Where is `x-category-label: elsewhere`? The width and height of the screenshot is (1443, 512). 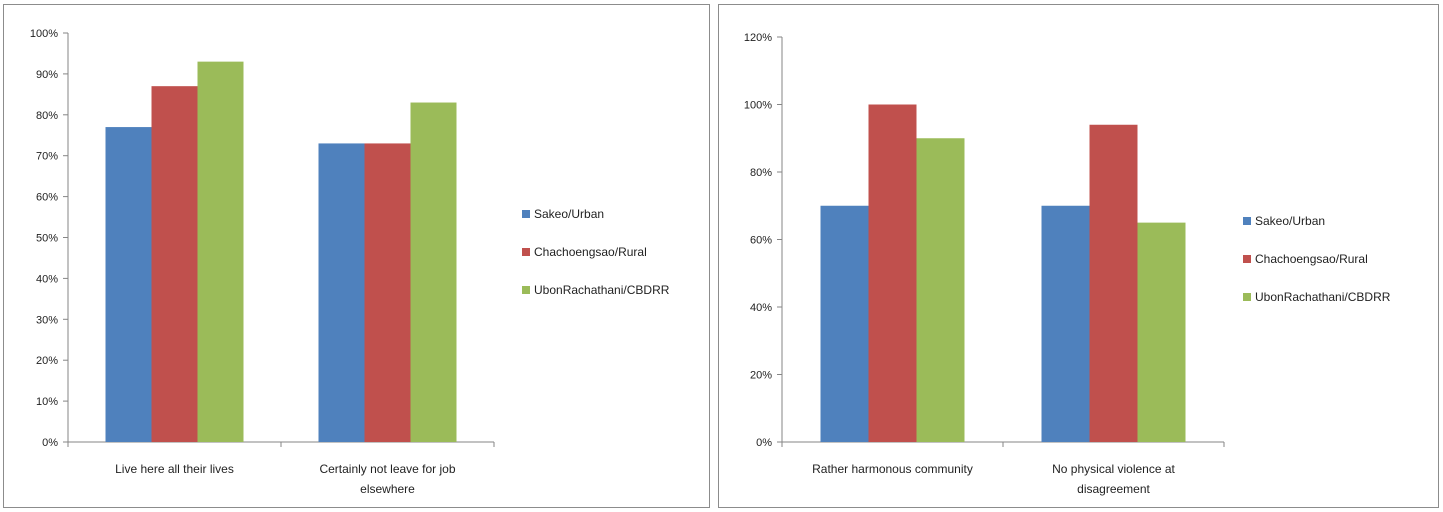
x-category-label: elsewhere is located at coordinates (387, 489).